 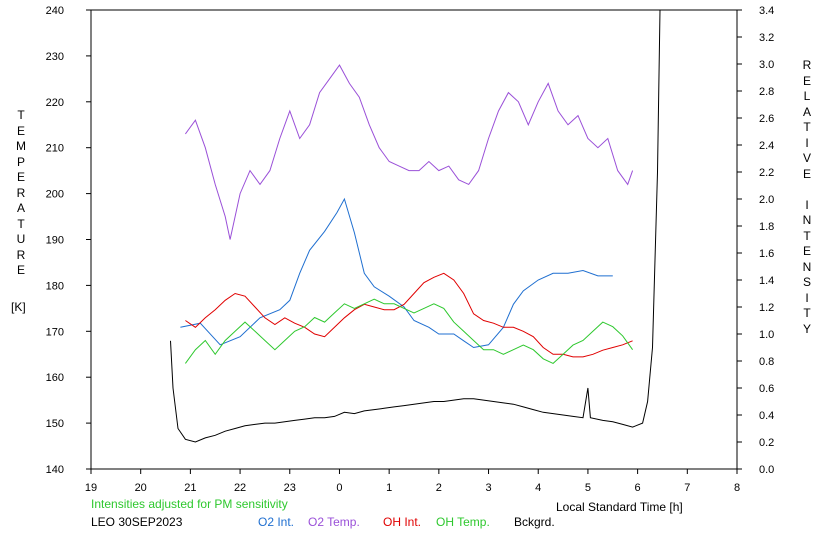 I want to click on pm-note: Intensities adjusted for PM sensitivity, so click(x=189, y=504).